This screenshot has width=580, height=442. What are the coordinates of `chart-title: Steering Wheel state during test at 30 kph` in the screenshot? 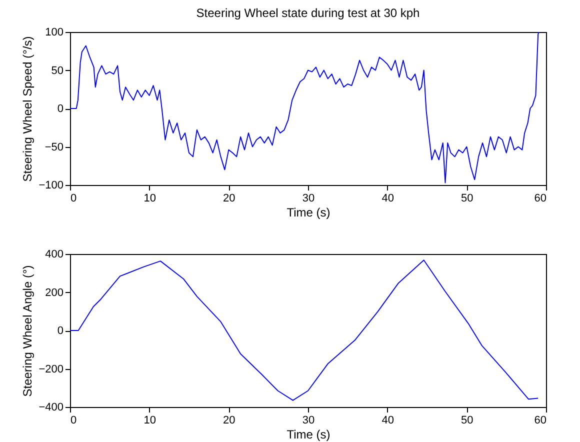 It's located at (308, 13).